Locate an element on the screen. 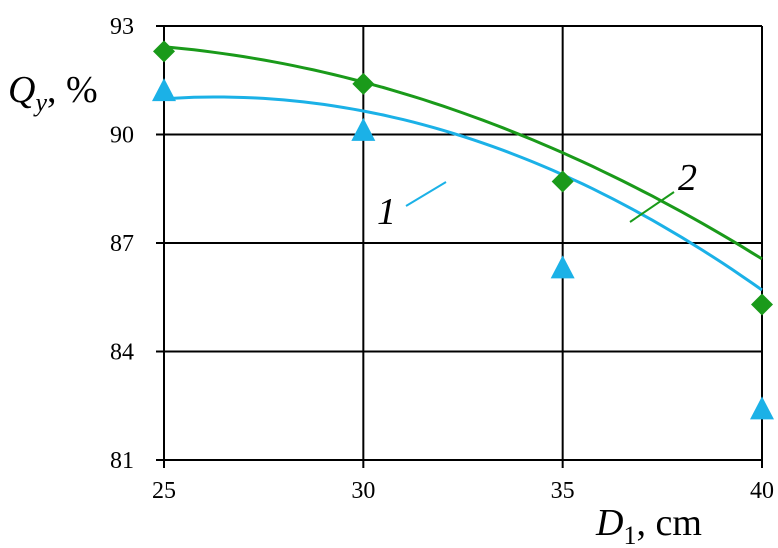 This screenshot has height=548, width=778. x-tick-label: 25 is located at coordinates (164, 491).